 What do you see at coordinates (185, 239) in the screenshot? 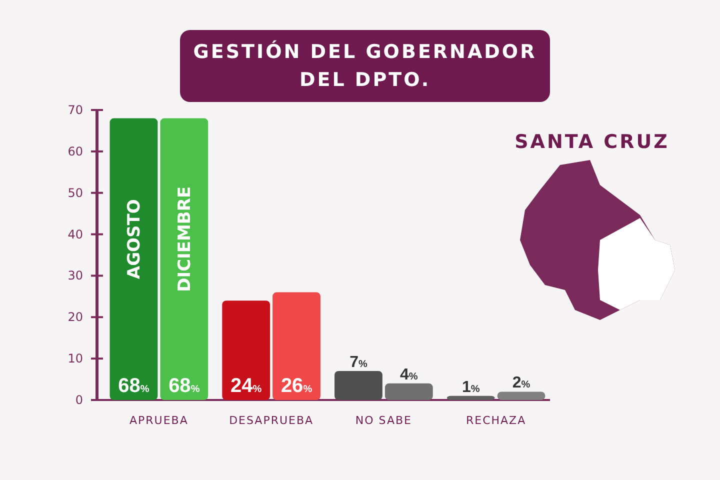
I see `series-label: DICIEMBRE` at bounding box center [185, 239].